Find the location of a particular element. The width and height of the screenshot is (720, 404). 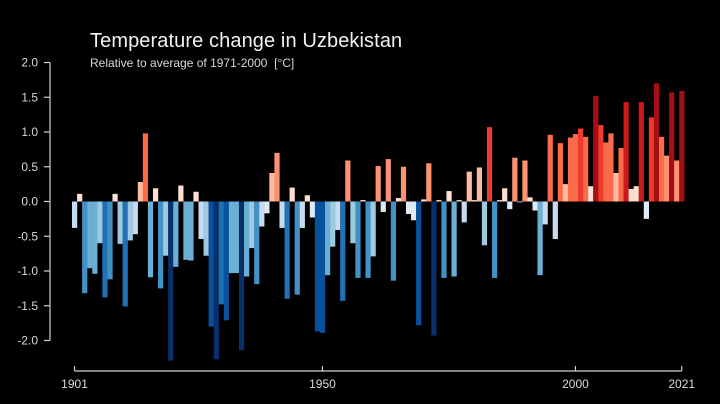

bar-1939 is located at coordinates (267, 207).